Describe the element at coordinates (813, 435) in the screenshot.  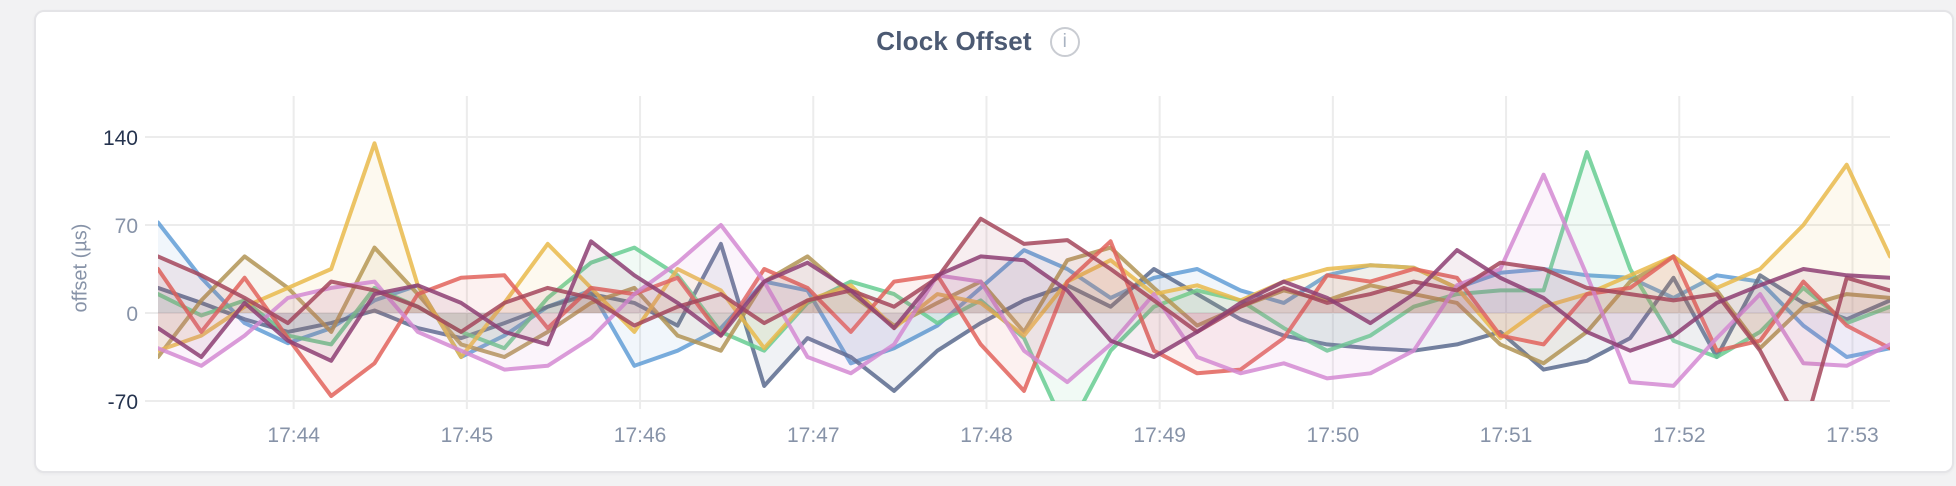
I see `svg-text: 17:47` at that location.